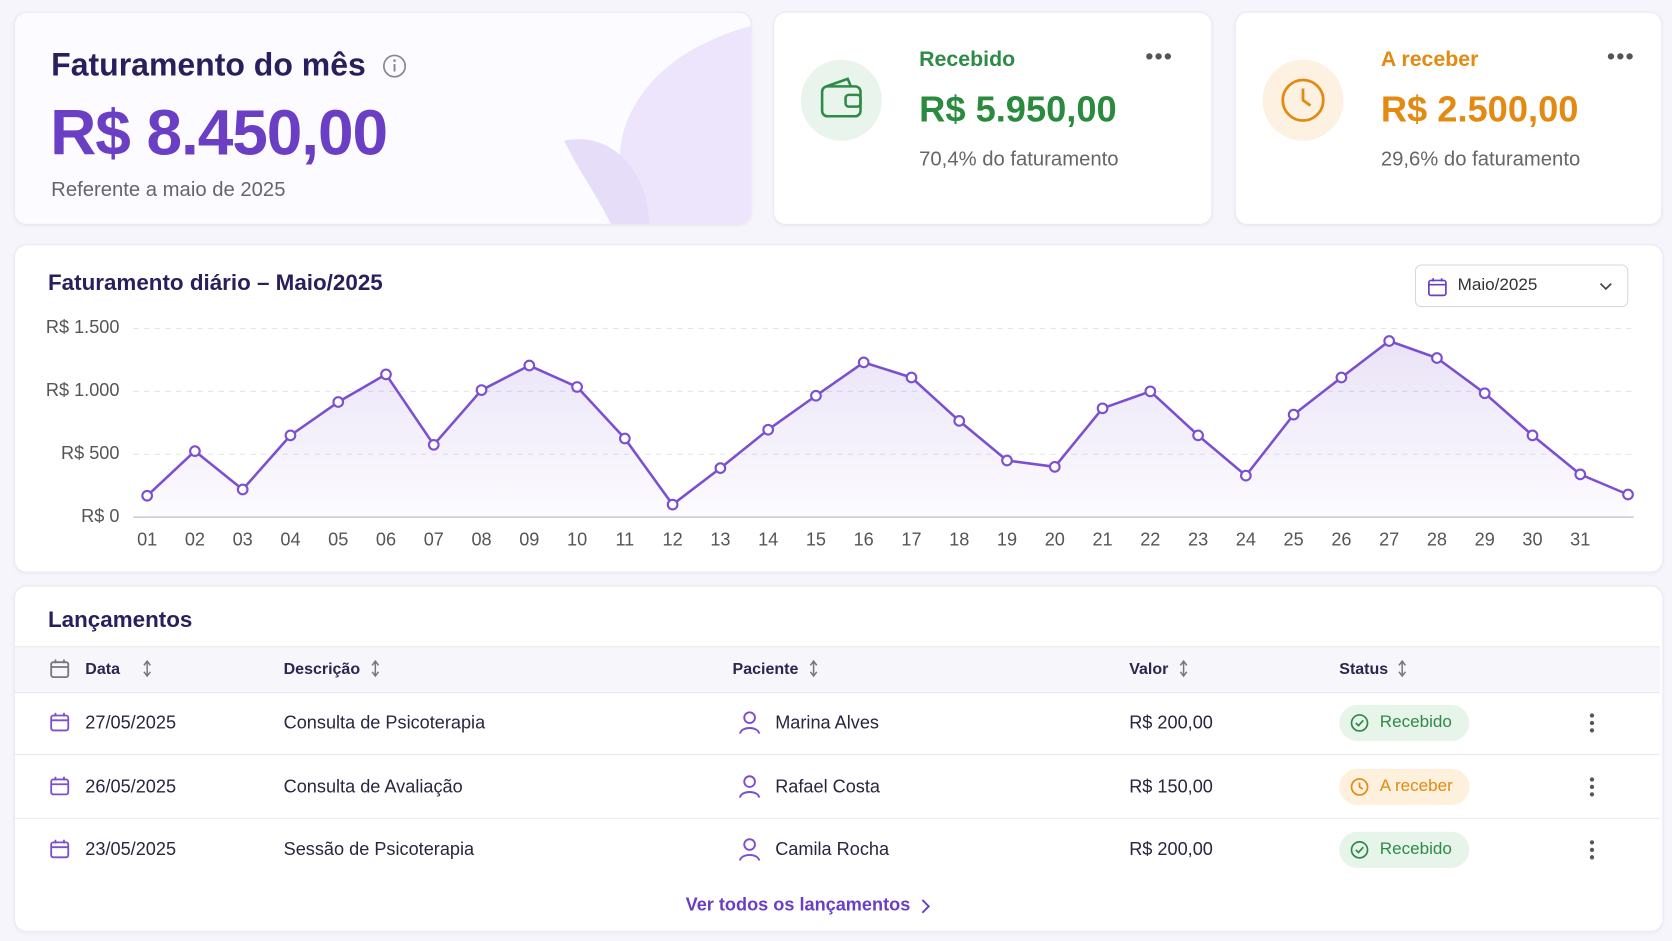  What do you see at coordinates (837, 670) in the screenshot?
I see `table-header` at bounding box center [837, 670].